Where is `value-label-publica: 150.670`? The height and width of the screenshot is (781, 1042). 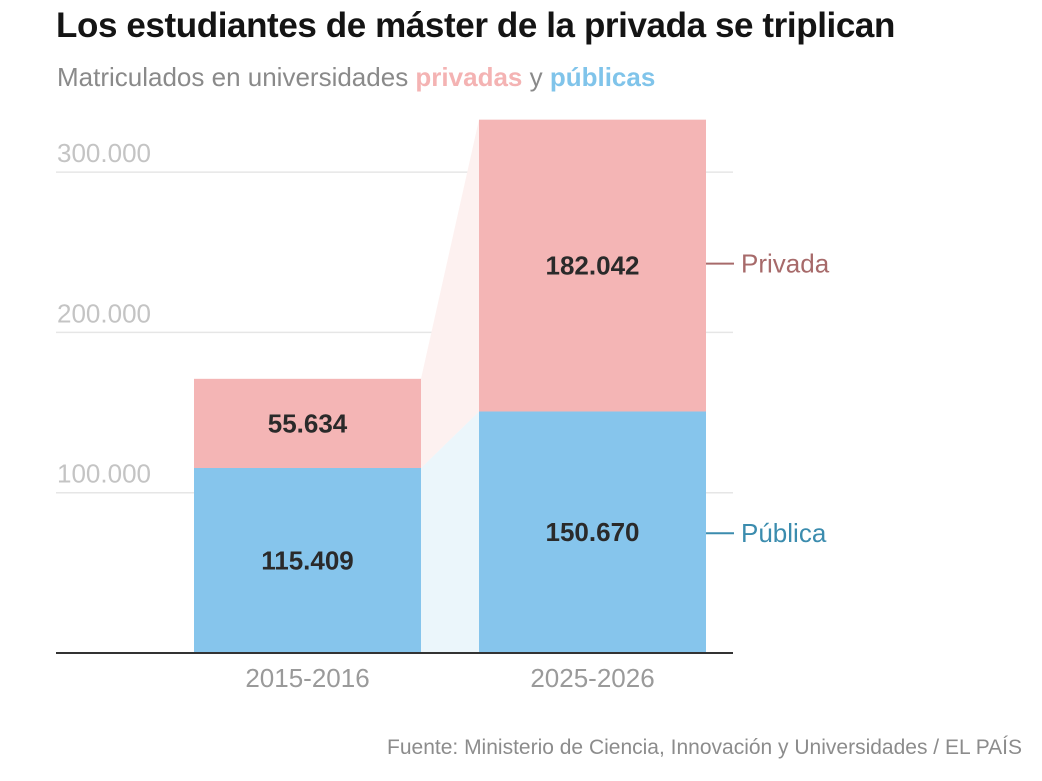
value-label-publica: 150.670 is located at coordinates (593, 532).